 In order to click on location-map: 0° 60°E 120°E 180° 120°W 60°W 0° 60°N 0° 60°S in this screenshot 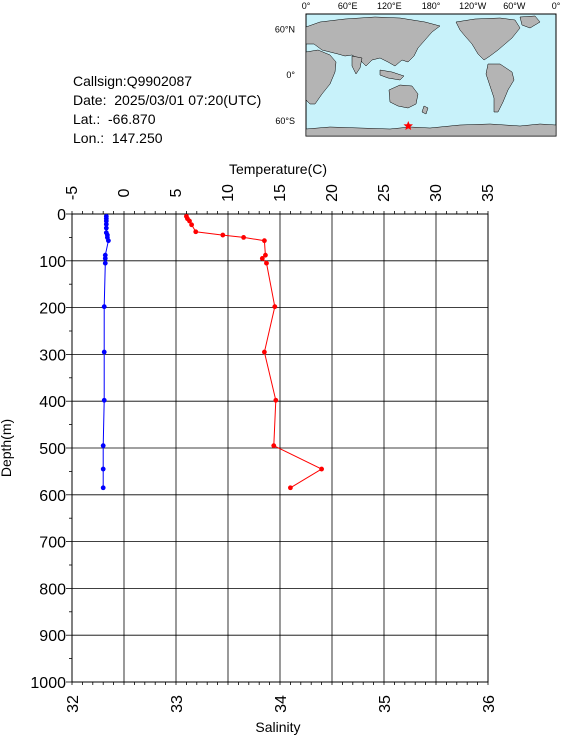, I will do `click(418, 69)`.